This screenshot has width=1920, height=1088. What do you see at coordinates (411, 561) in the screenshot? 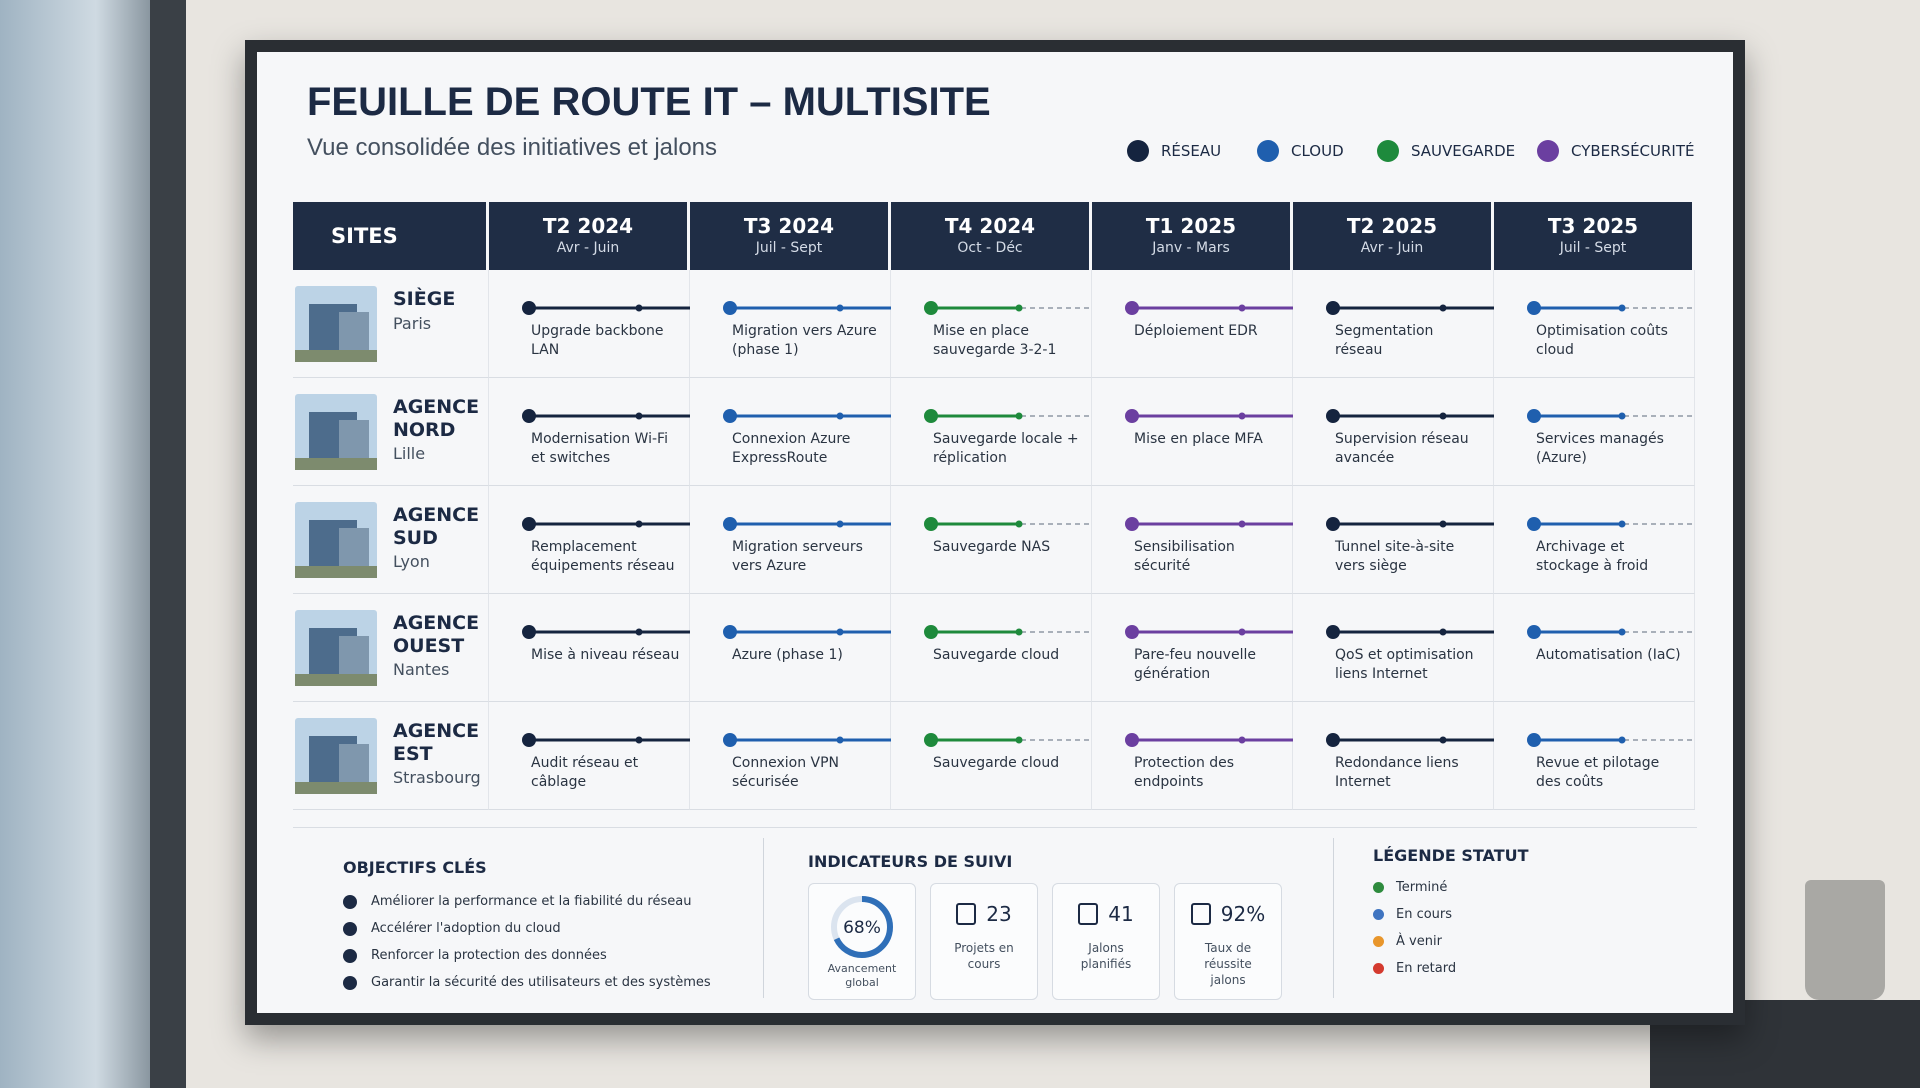
I see `site-city: Lyon` at bounding box center [411, 561].